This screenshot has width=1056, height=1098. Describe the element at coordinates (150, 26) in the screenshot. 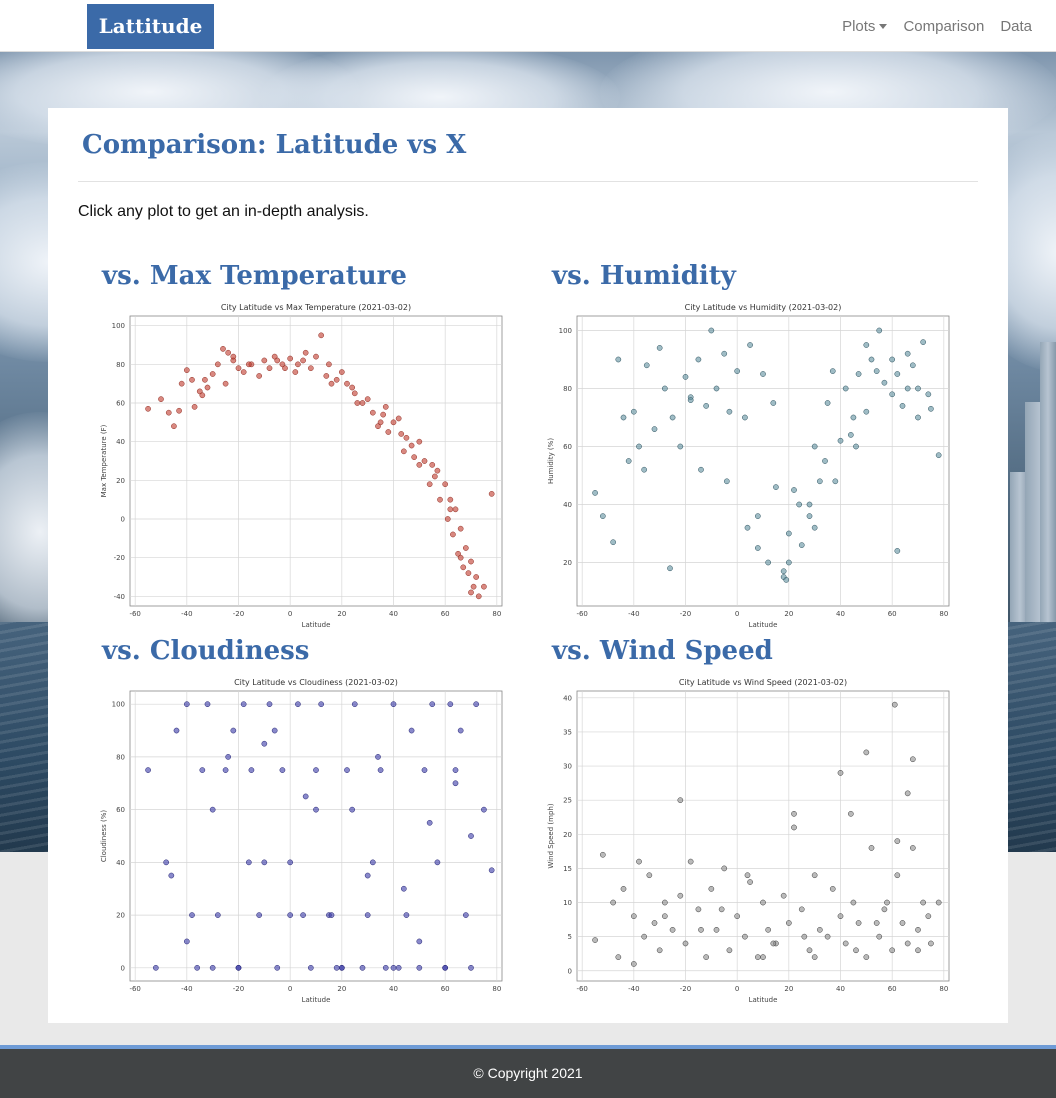

I see `brand-logo: Lattitude` at that location.